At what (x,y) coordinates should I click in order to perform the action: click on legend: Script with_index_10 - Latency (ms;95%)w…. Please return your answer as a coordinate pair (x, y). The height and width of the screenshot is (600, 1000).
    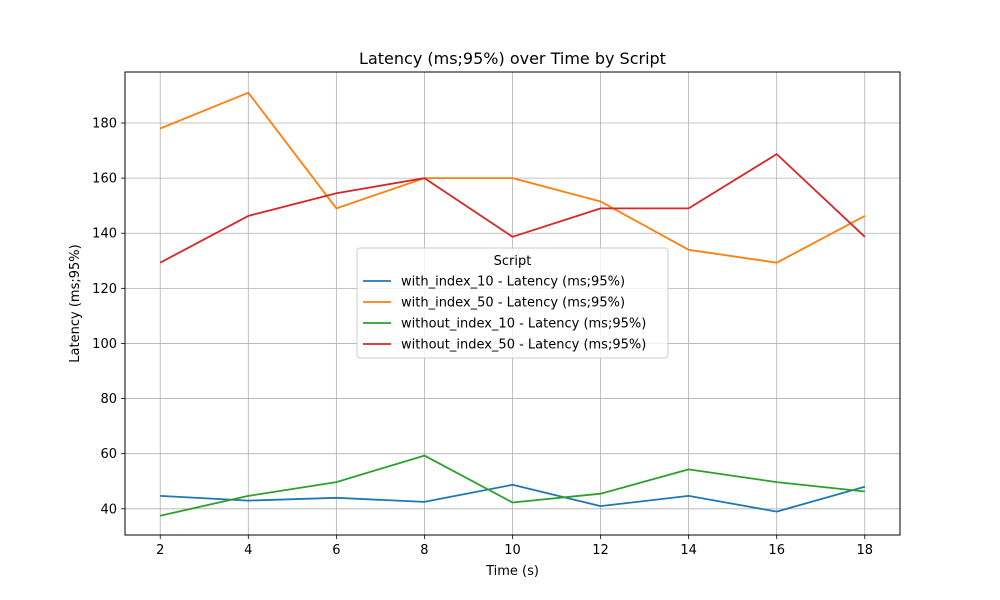
    Looking at the image, I should click on (512, 303).